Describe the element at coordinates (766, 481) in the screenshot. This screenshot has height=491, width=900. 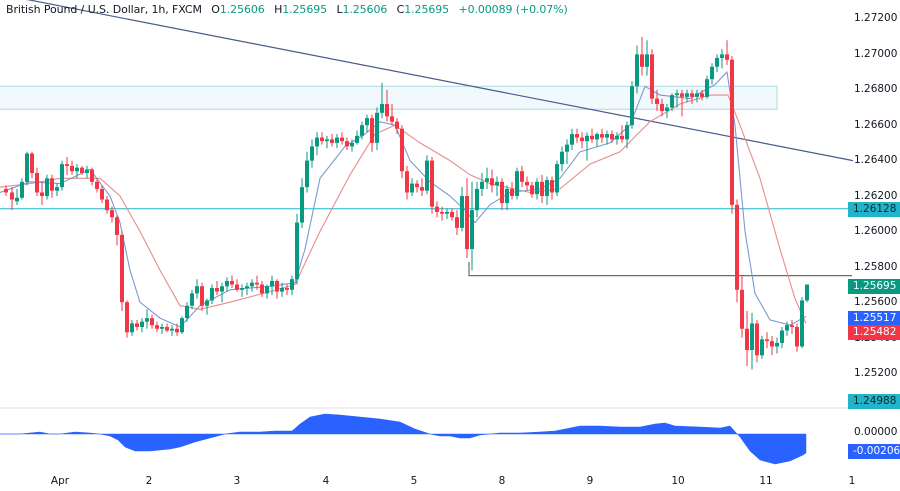
I see `time-label: 11` at that location.